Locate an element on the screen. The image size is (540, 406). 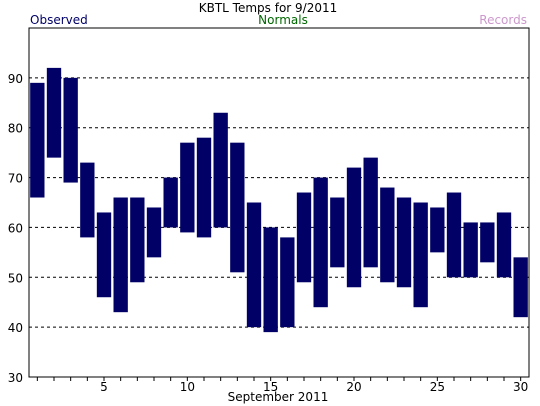
y-tick-label: 40 is located at coordinates (15, 328).